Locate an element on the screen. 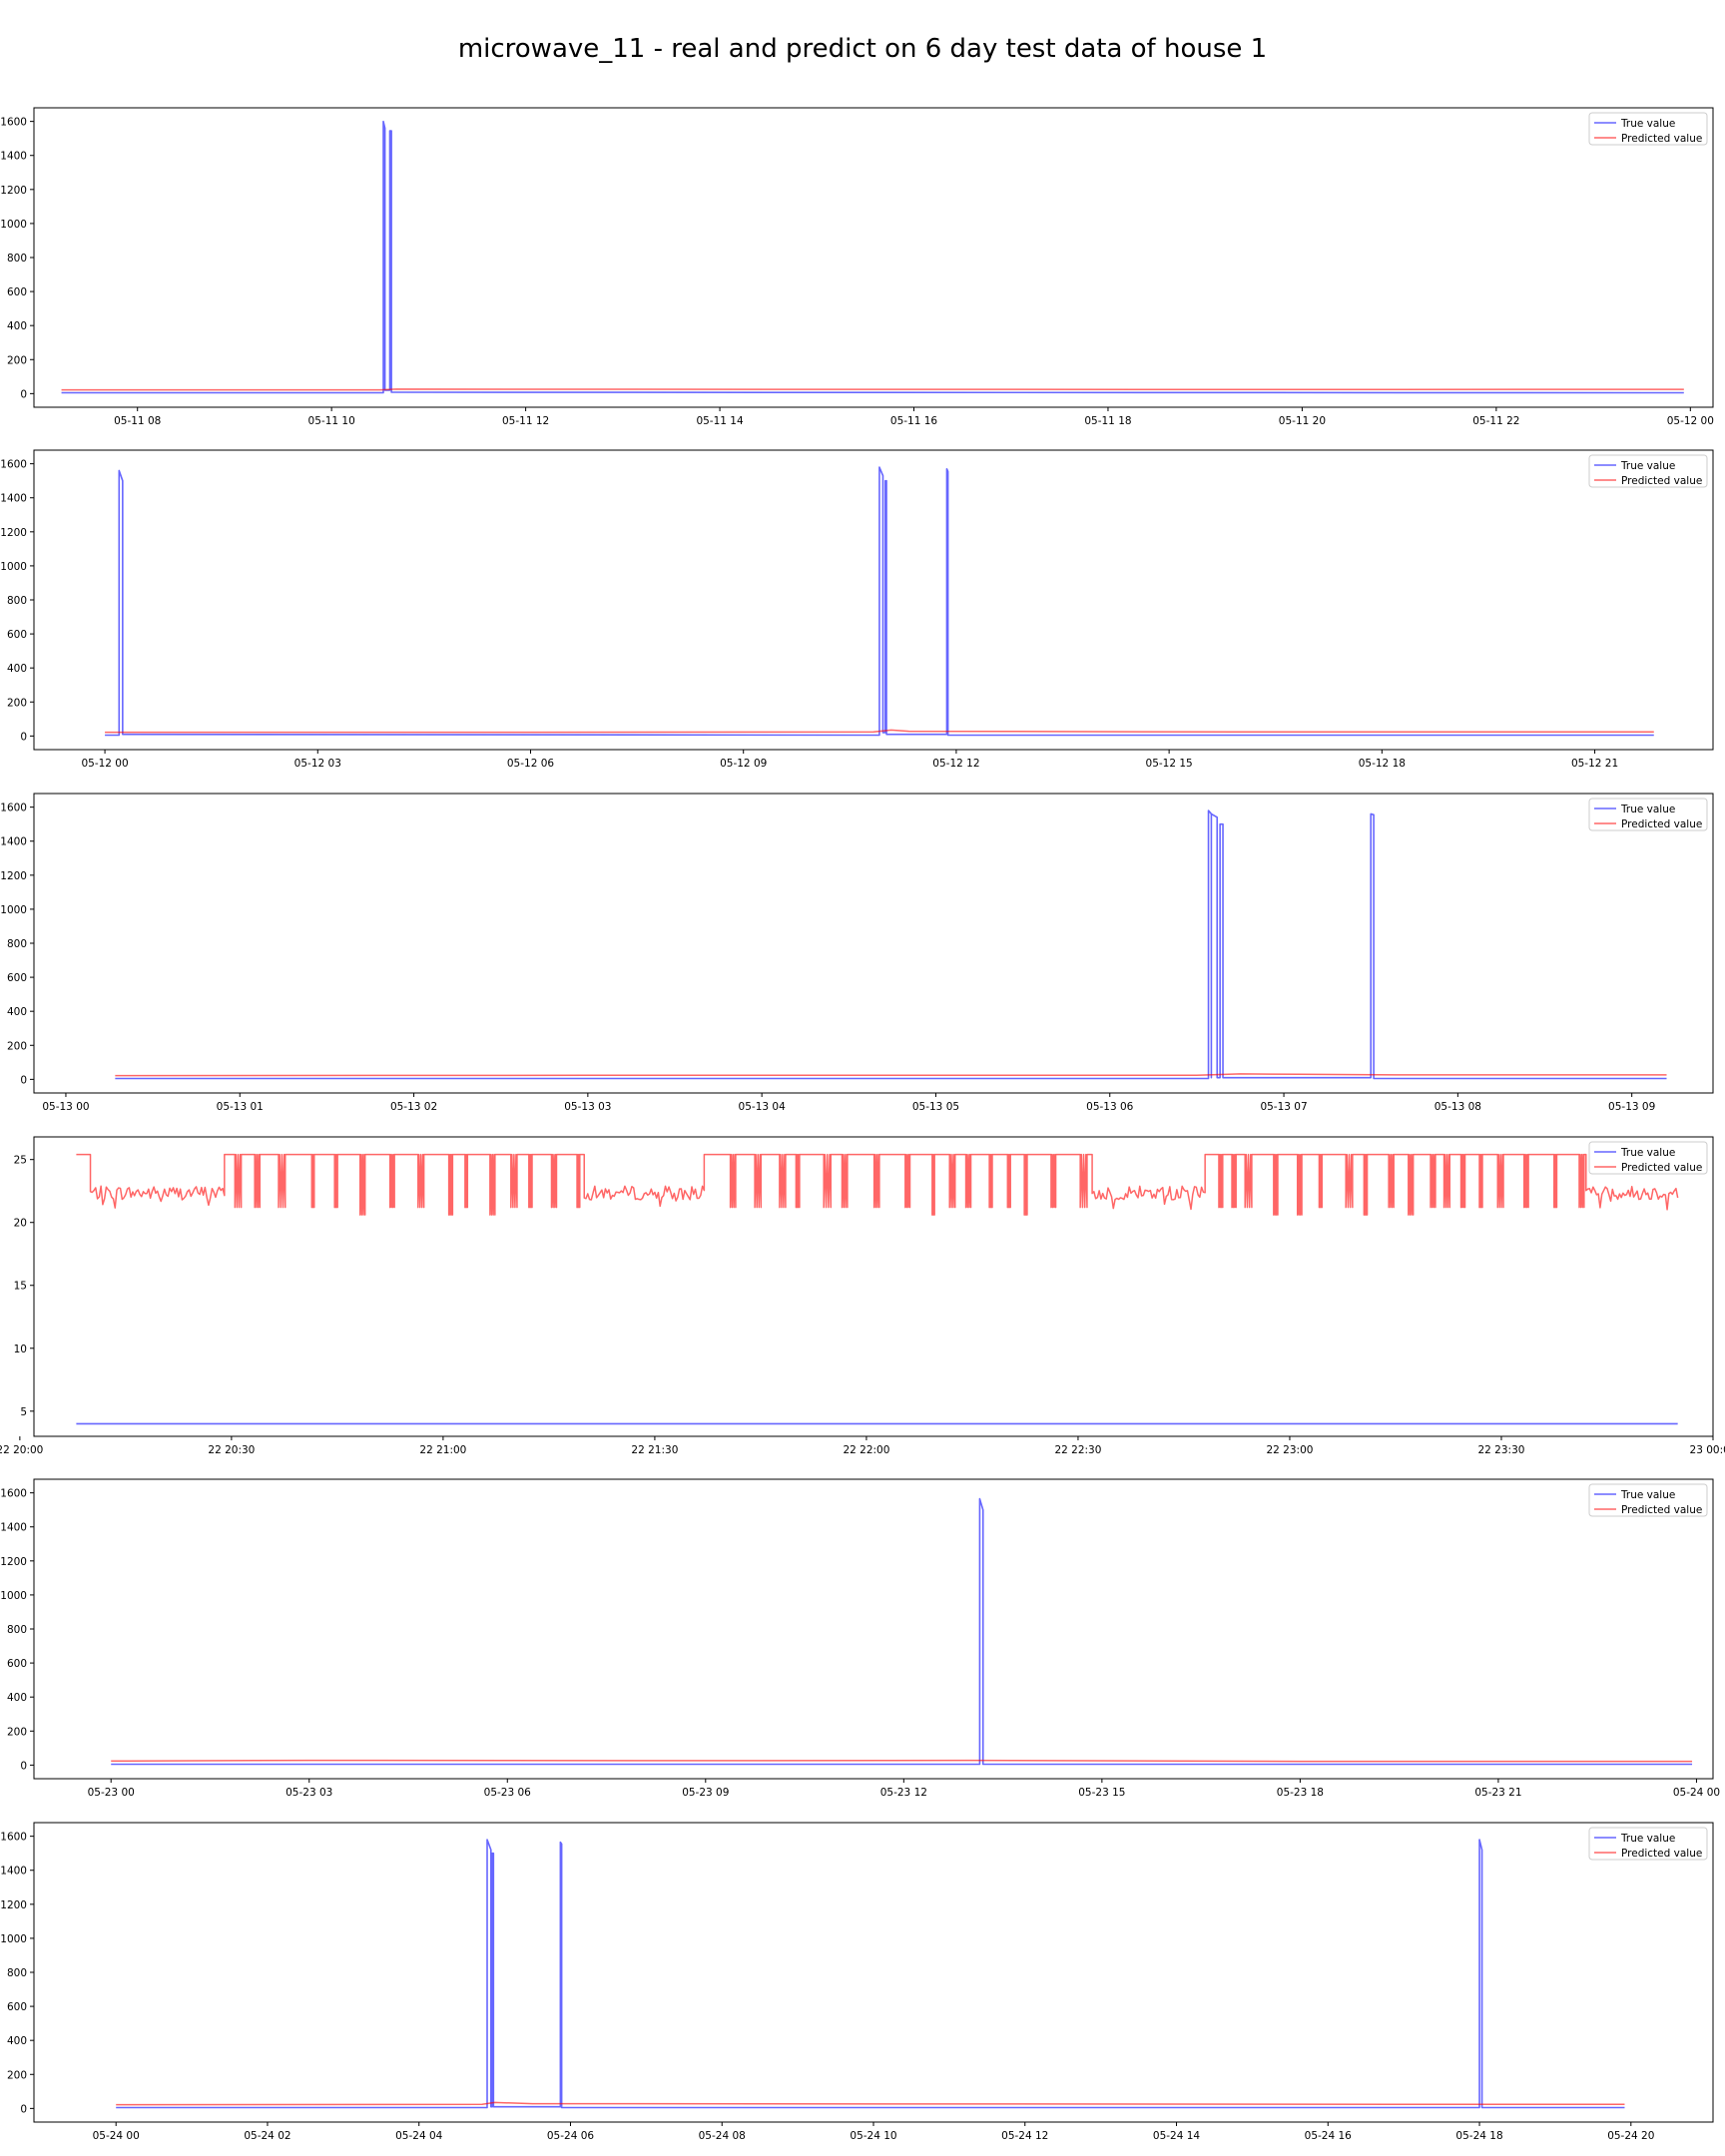  x-tick-label: 05-13 09 is located at coordinates (1631, 1107).